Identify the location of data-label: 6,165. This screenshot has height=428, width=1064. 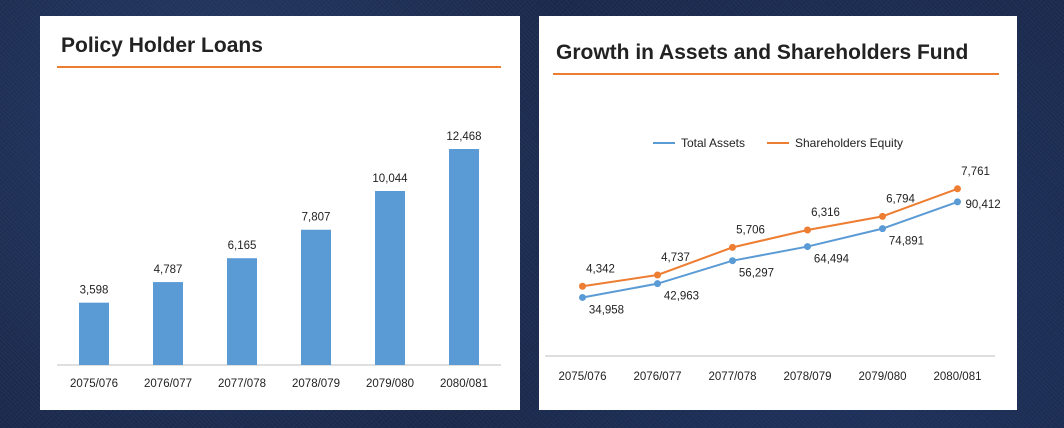
(242, 246).